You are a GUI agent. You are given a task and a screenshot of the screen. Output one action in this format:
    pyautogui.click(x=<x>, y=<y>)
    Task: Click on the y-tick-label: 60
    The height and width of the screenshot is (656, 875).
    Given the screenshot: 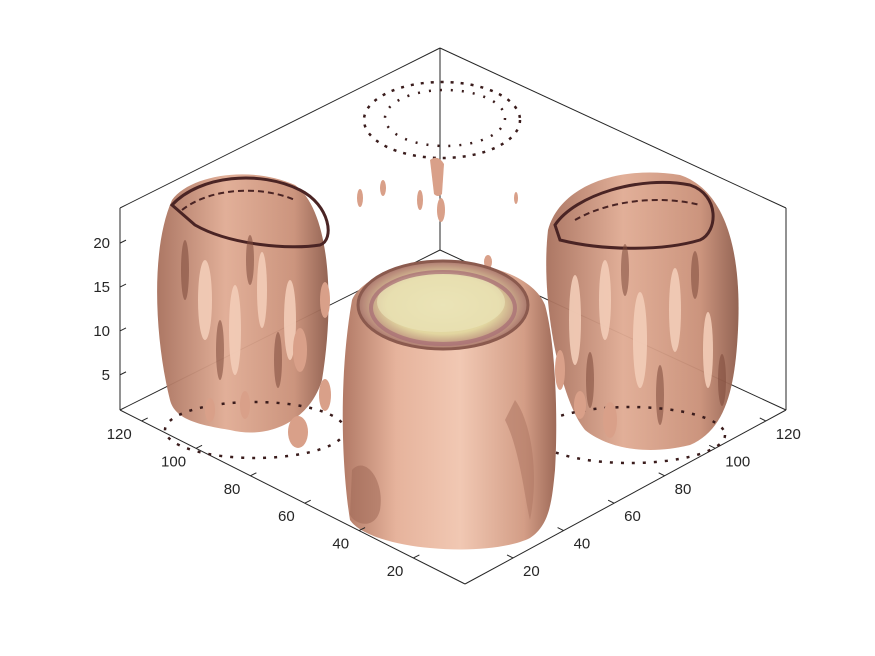 What is the action you would take?
    pyautogui.click(x=286, y=516)
    